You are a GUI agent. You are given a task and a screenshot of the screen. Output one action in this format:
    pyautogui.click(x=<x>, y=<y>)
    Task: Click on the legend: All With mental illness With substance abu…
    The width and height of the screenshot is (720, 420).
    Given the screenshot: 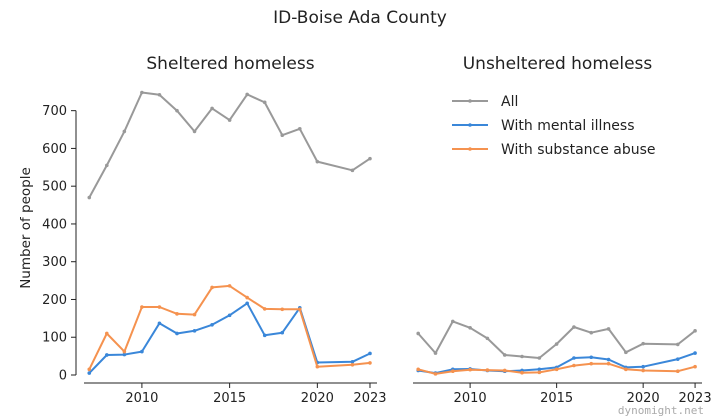 What is the action you would take?
    pyautogui.click(x=554, y=126)
    